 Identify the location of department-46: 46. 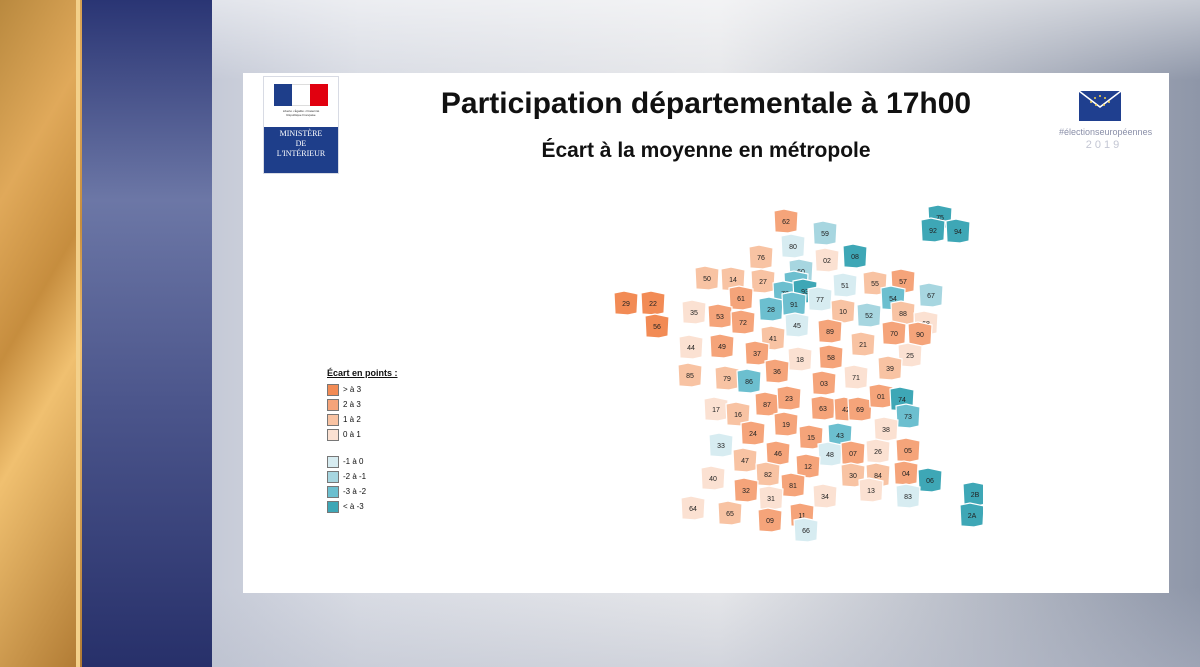
(778, 453).